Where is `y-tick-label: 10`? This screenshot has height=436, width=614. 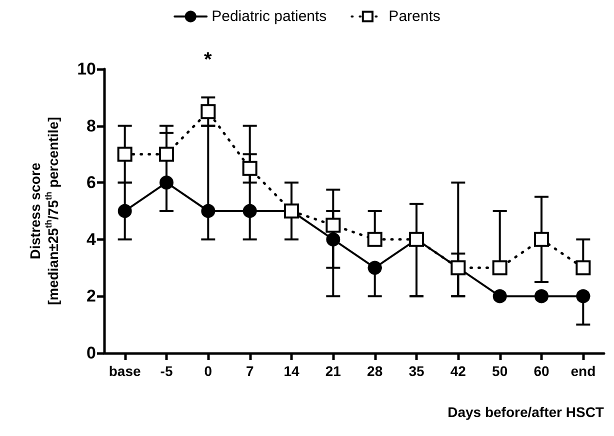 y-tick-label: 10 is located at coordinates (86, 69).